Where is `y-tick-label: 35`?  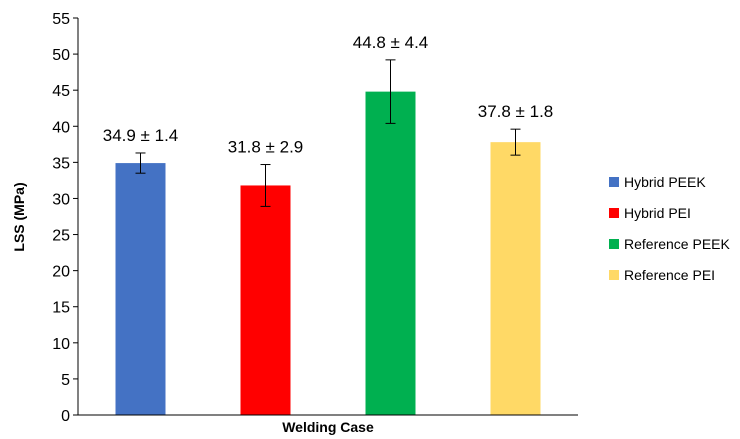
y-tick-label: 35 is located at coordinates (61, 163).